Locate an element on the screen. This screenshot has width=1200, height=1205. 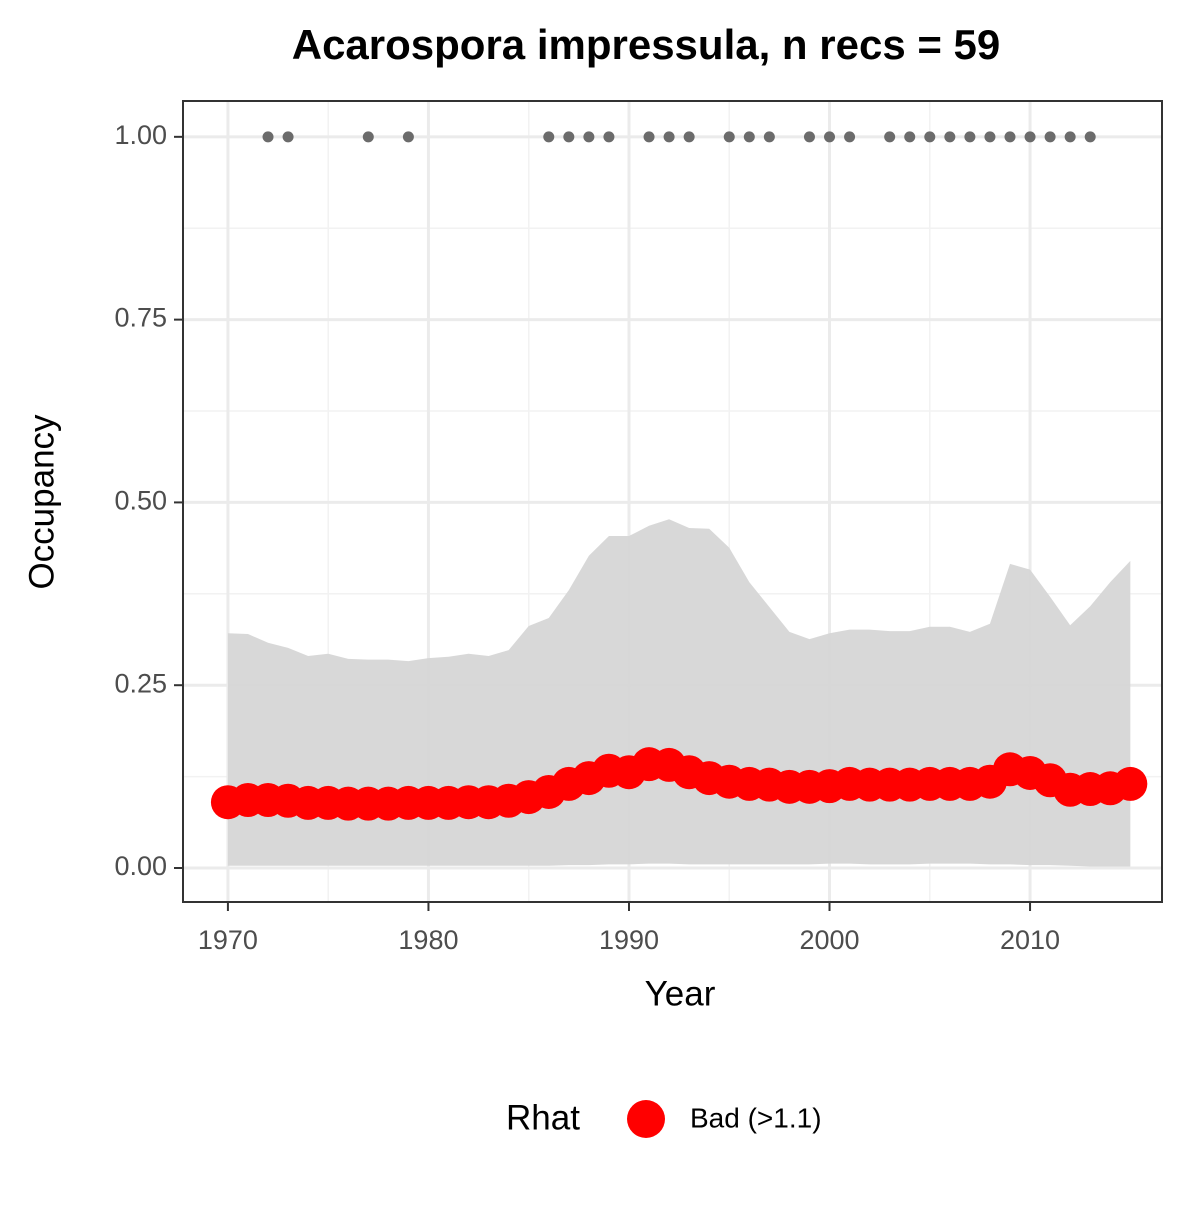
legend-marker is located at coordinates (646, 1119).